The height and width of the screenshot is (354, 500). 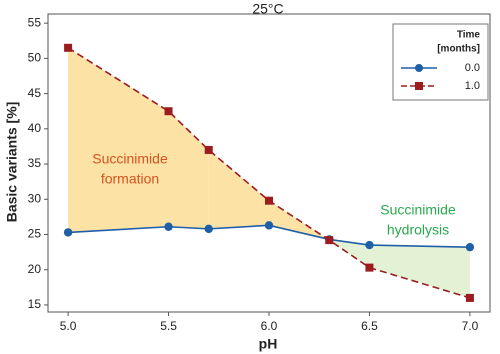 I want to click on x-tick-label: 5.5, so click(x=168, y=326).